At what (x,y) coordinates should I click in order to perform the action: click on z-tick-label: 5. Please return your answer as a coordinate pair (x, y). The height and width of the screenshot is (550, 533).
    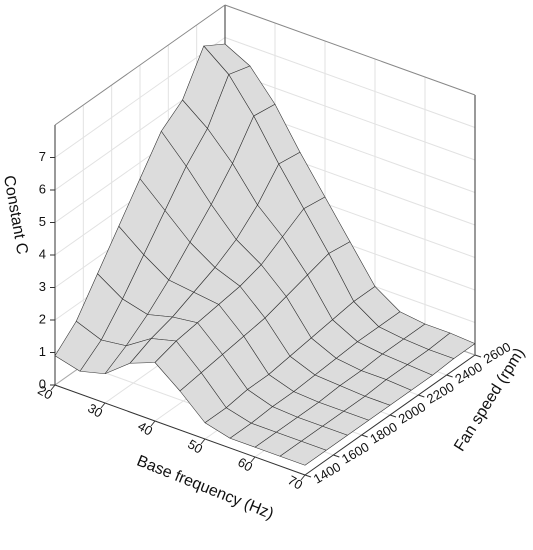
    Looking at the image, I should click on (42, 221).